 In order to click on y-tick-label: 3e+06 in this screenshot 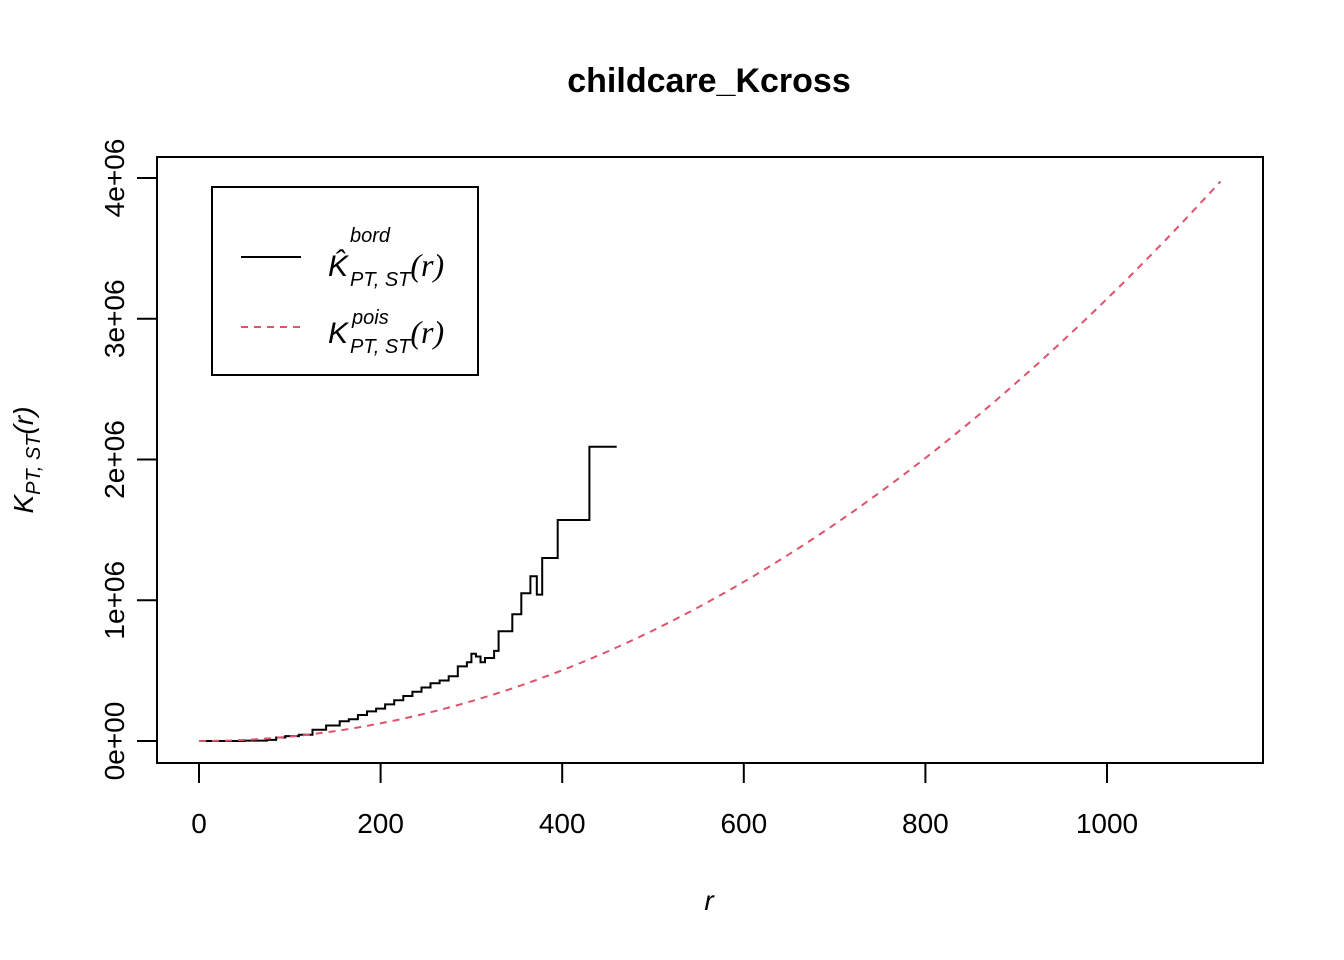, I will do `click(114, 318)`.